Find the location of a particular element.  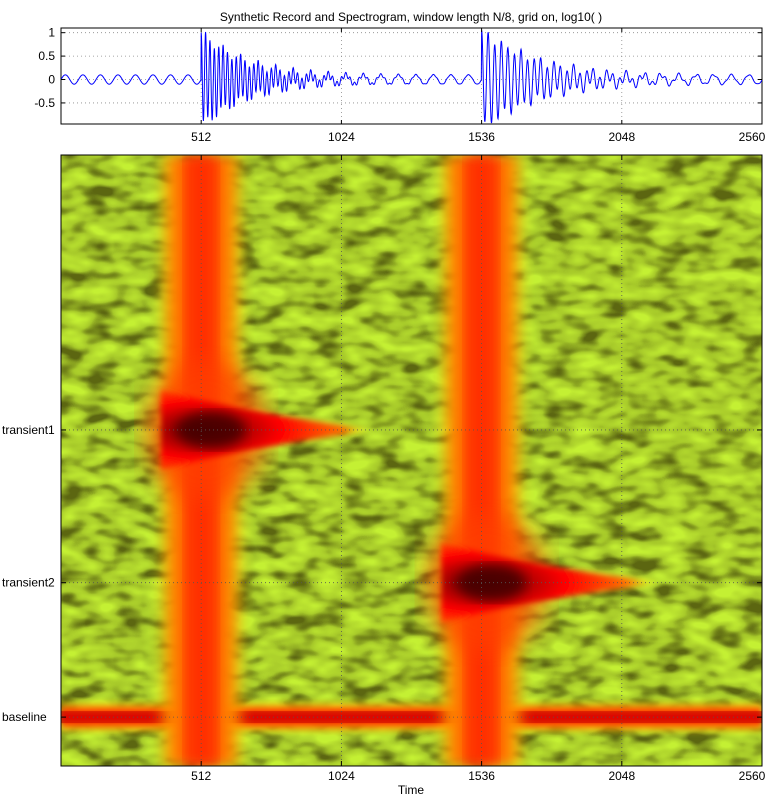

waveform-line is located at coordinates (411, 77).